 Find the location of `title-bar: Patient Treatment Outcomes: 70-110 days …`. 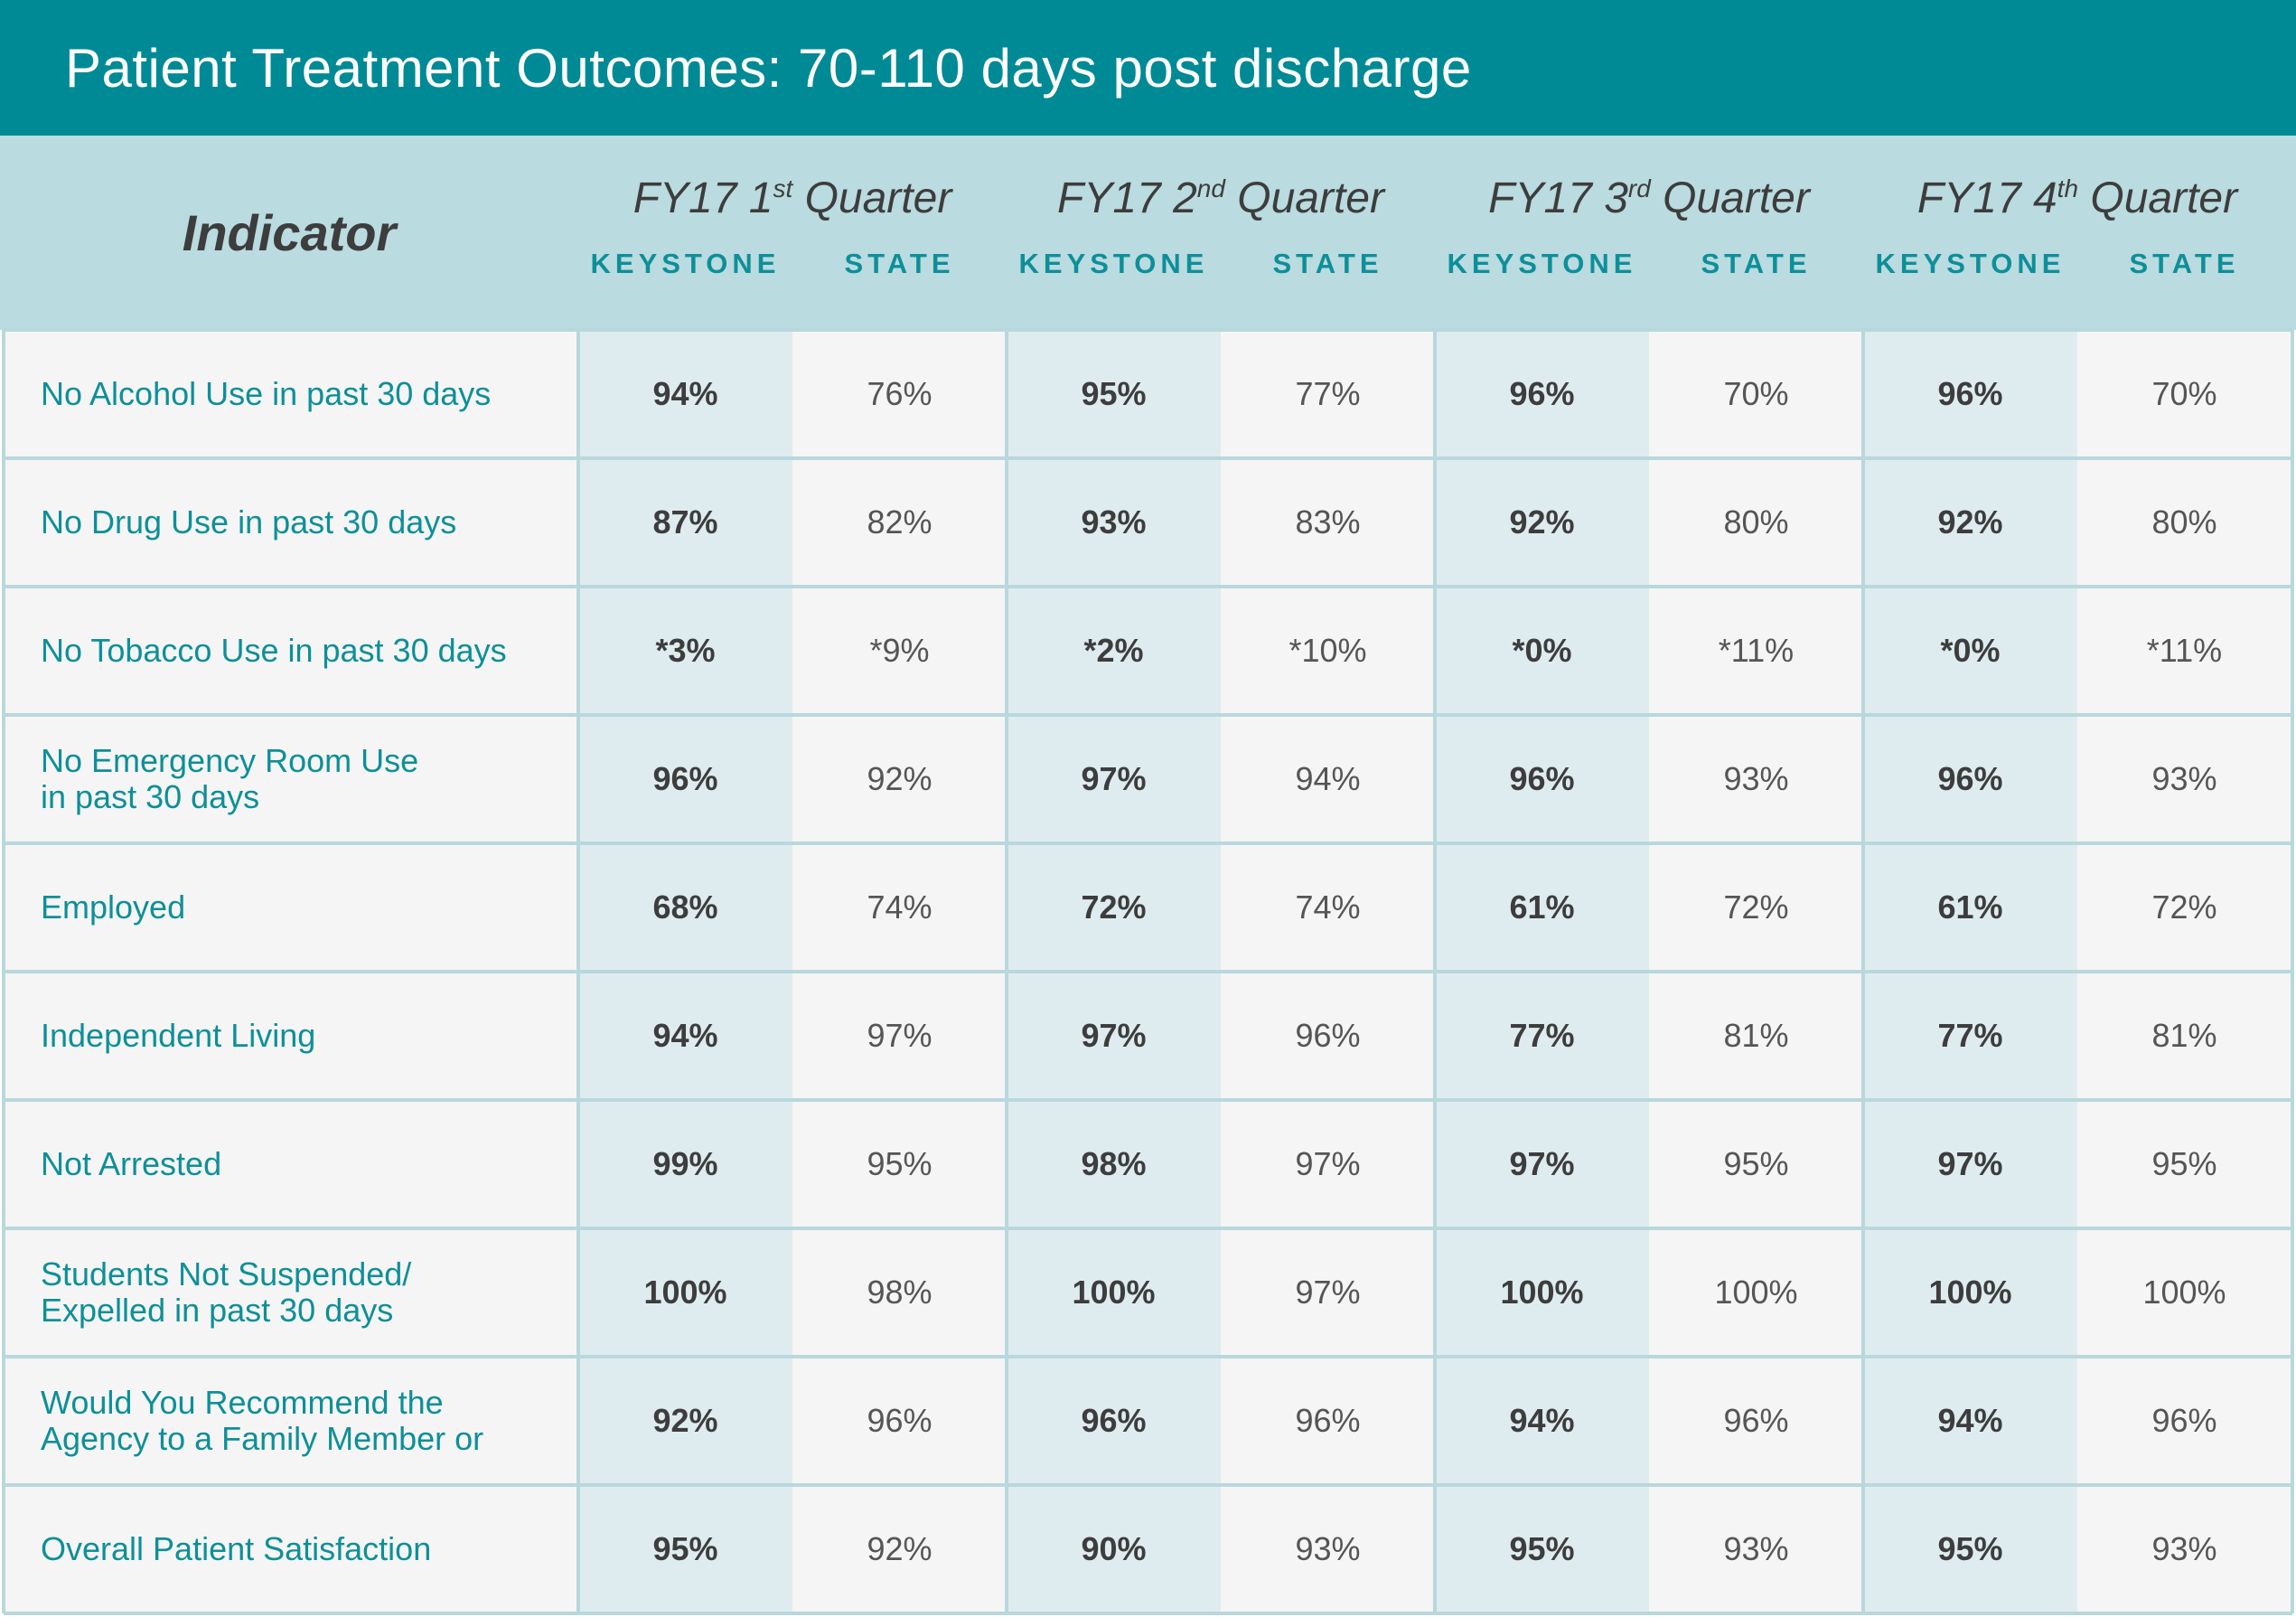

title-bar: Patient Treatment Outcomes: 70-110 days … is located at coordinates (1148, 68).